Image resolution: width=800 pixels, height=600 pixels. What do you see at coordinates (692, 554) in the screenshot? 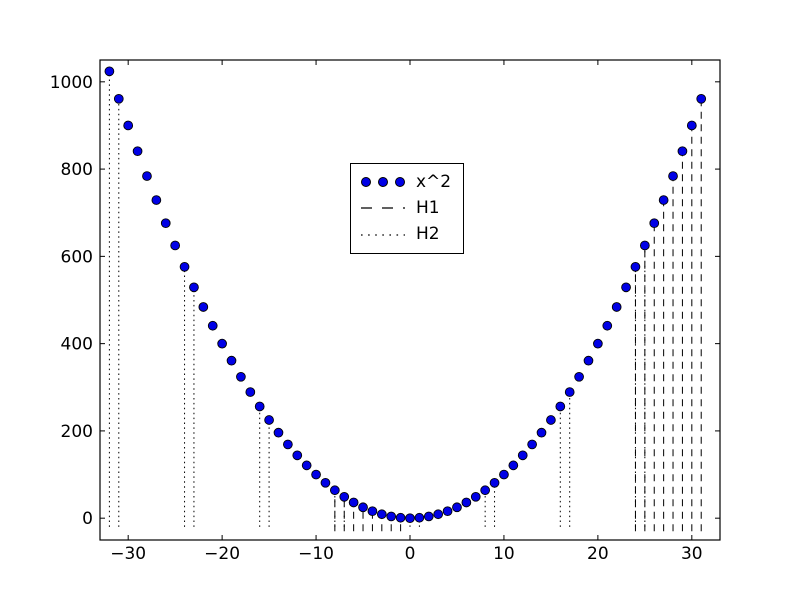
I see `x-tick-label: 30` at bounding box center [692, 554].